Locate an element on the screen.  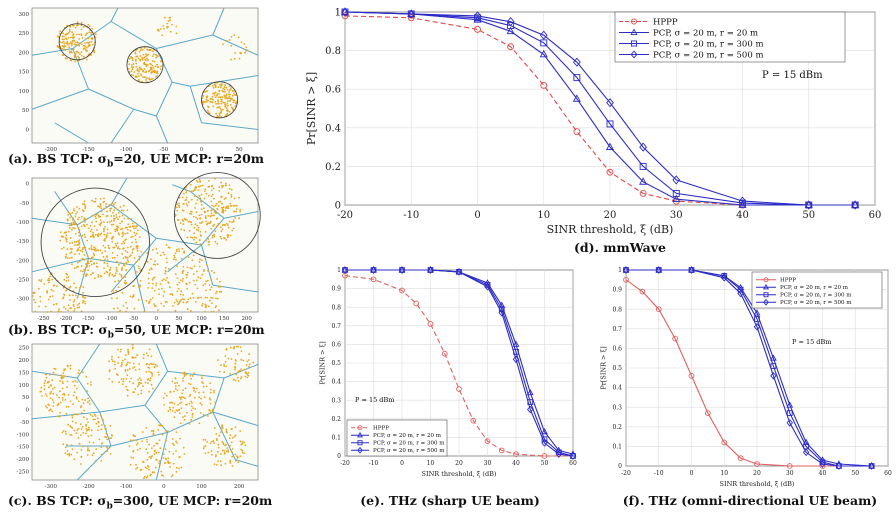
y-tick-label: 0.3 is located at coordinates (617, 407).